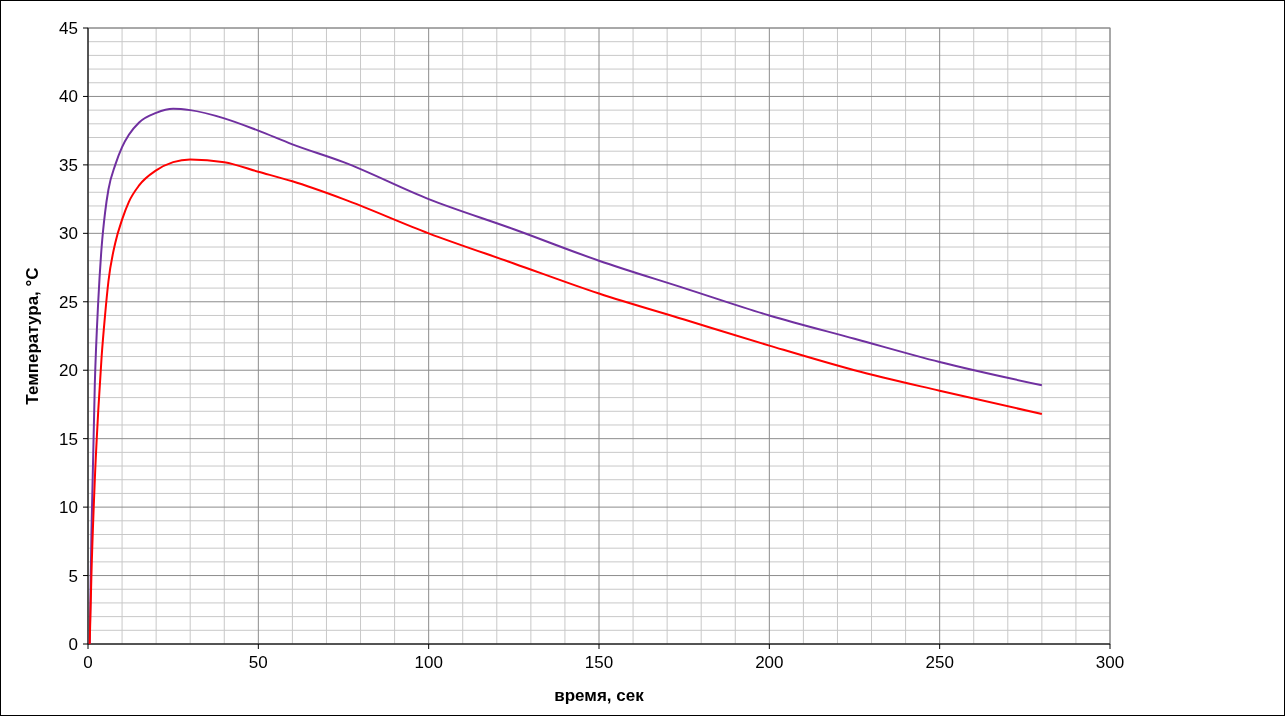 This screenshot has height=716, width=1285. What do you see at coordinates (73, 576) in the screenshot?
I see `y-tick-label: 5` at bounding box center [73, 576].